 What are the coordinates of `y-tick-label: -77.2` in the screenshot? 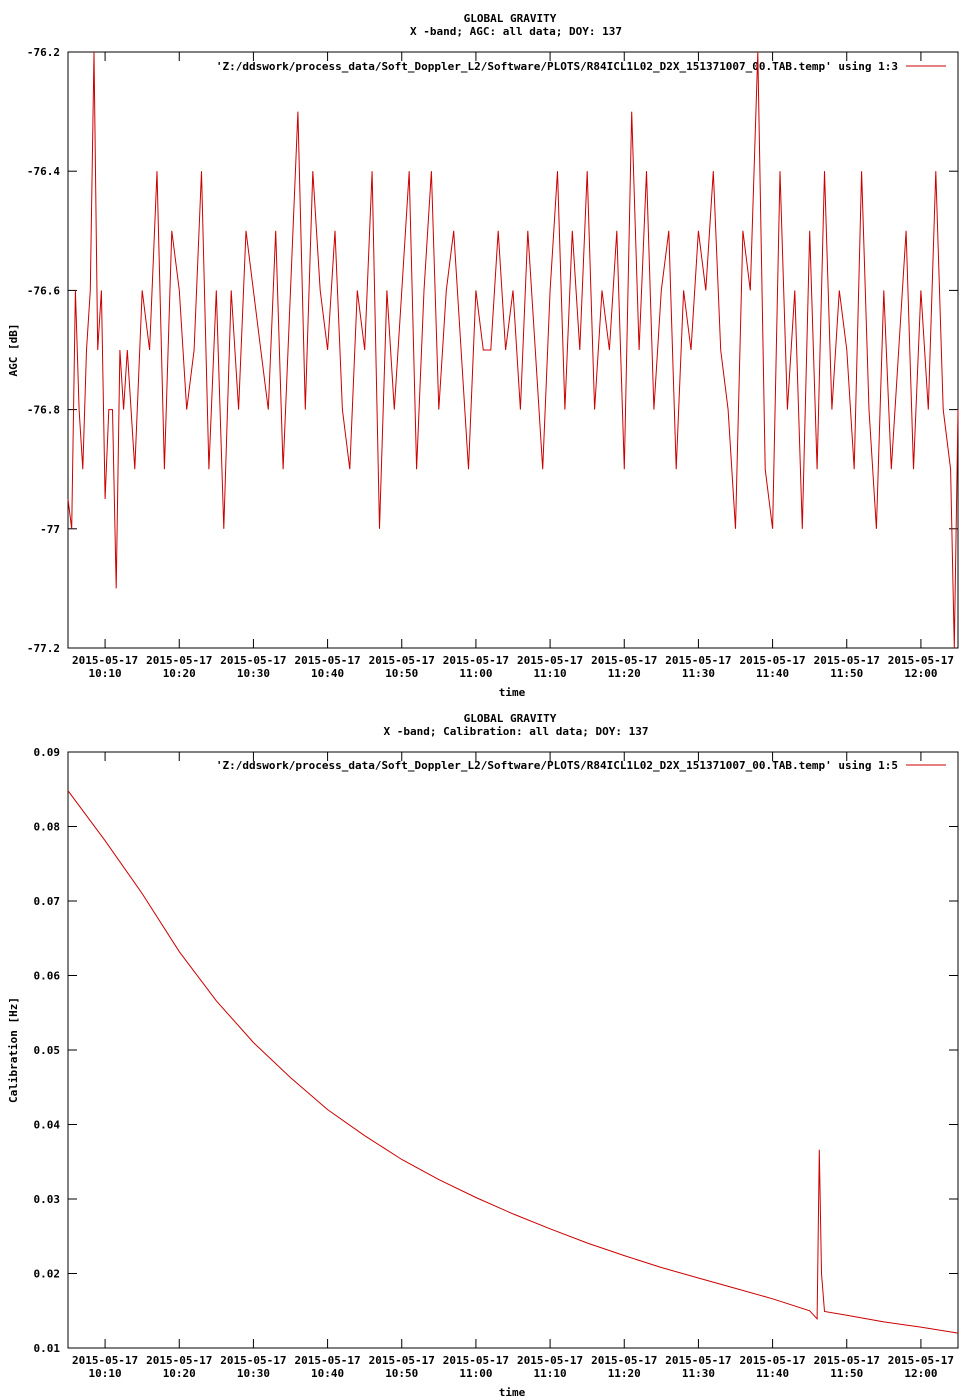 It's located at (43, 648).